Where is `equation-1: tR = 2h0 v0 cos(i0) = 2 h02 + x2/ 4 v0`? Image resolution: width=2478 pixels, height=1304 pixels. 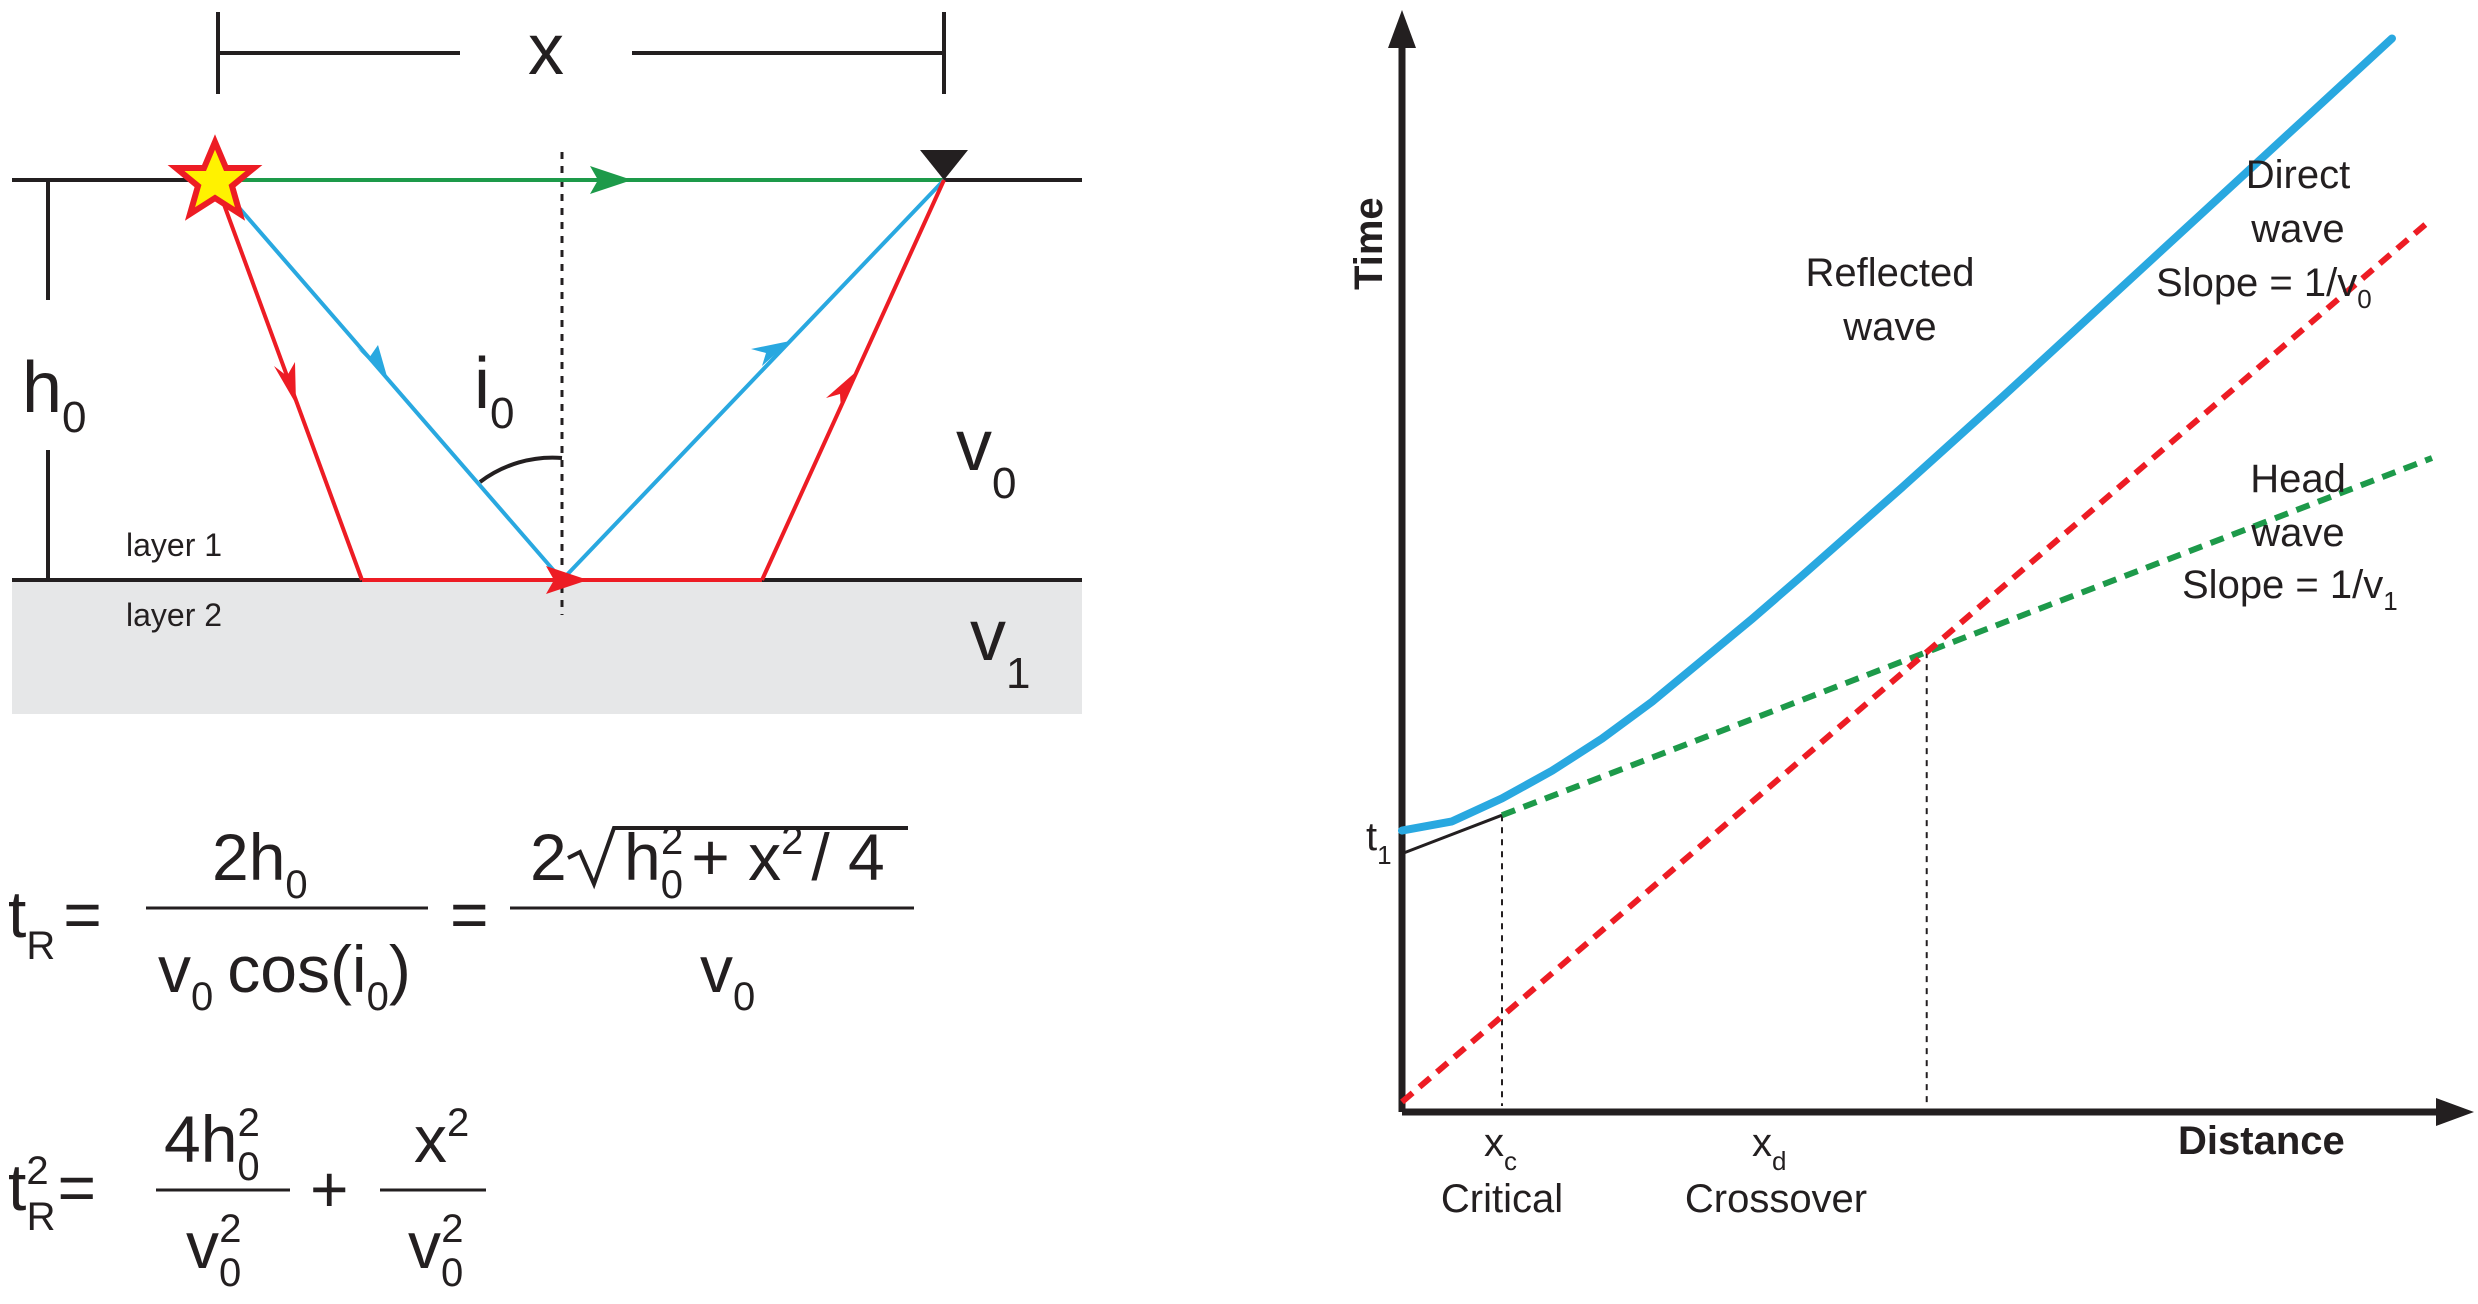 equation-1: tR = 2h0 v0 cos(i0) = 2 h02 + x2/ 4 v0 is located at coordinates (461, 919).